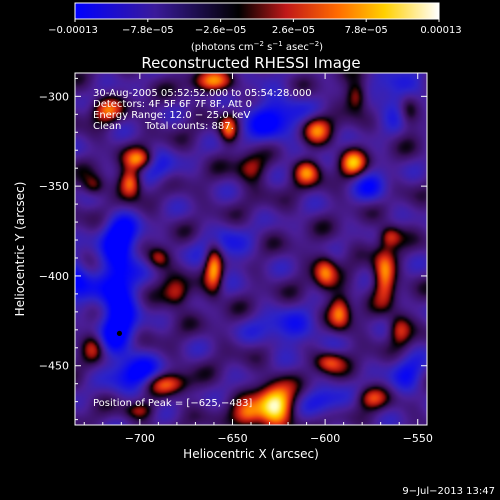 This screenshot has height=500, width=500. Describe the element at coordinates (257, 11) in the screenshot. I see `colorbar-gradient` at that location.